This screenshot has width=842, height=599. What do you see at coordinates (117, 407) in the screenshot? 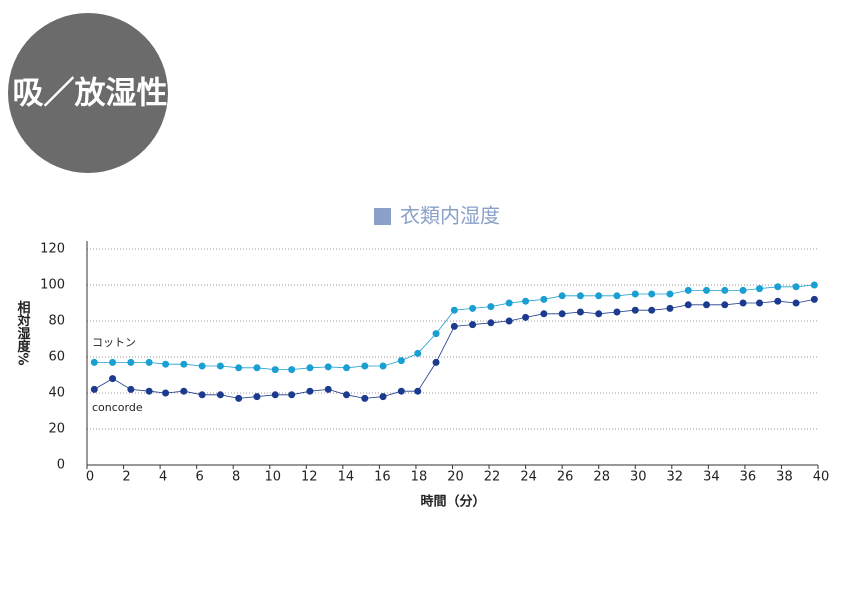
I see `series-label: concorde` at bounding box center [117, 407].